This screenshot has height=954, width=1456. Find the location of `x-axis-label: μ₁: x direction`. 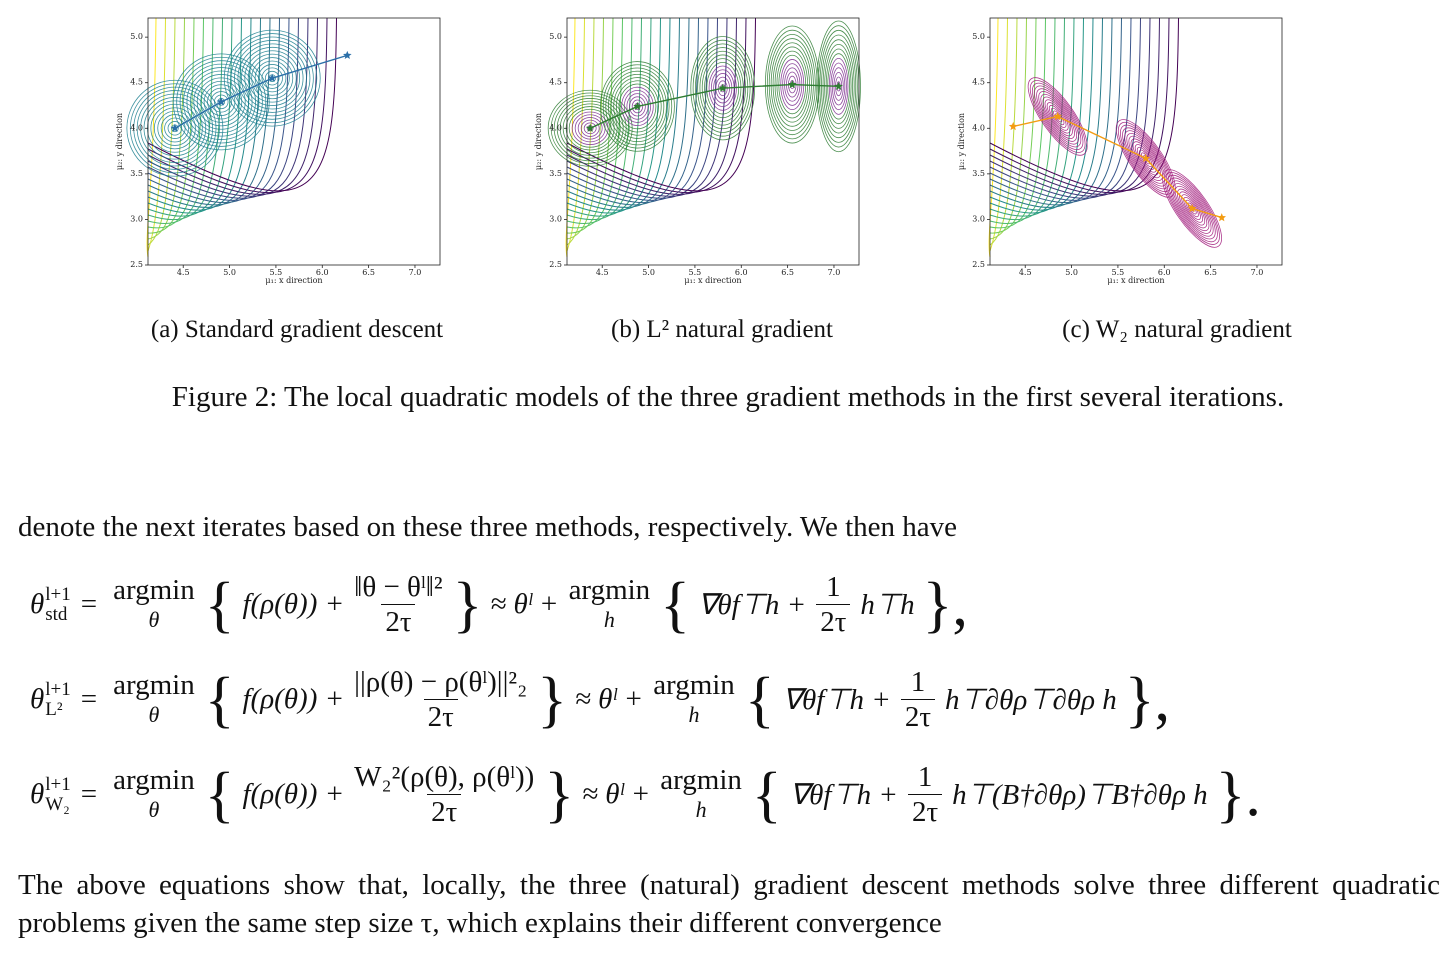

x-axis-label: μ₁: x direction is located at coordinates (293, 280).